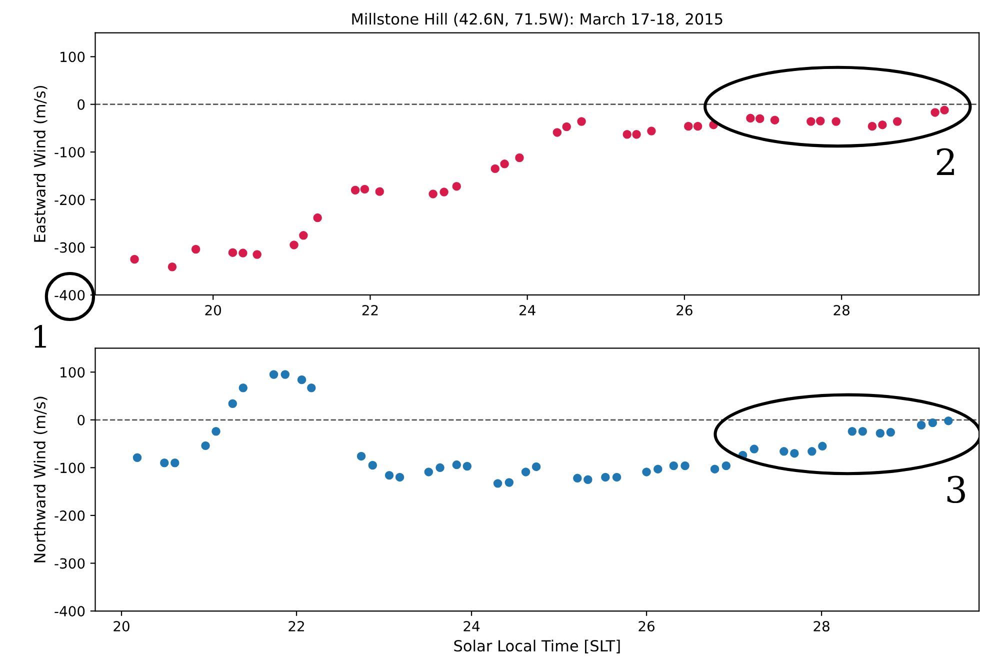 The height and width of the screenshot is (657, 982). Describe the element at coordinates (40, 336) in the screenshot. I see `text: 1` at that location.